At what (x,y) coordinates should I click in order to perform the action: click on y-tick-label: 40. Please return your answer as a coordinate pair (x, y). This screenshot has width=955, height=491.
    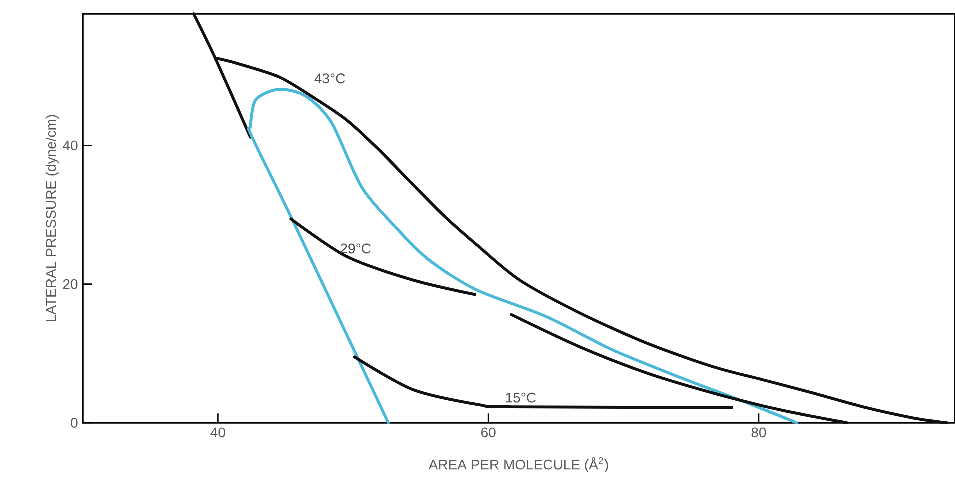
    Looking at the image, I should click on (70, 145).